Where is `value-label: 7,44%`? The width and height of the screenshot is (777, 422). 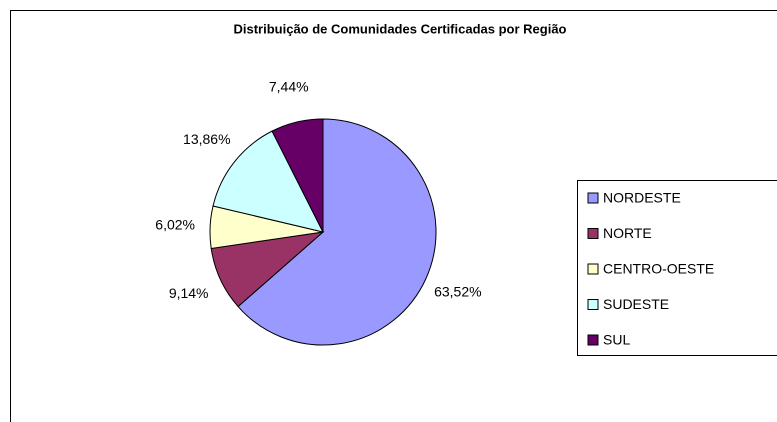
value-label: 7,44% is located at coordinates (289, 87).